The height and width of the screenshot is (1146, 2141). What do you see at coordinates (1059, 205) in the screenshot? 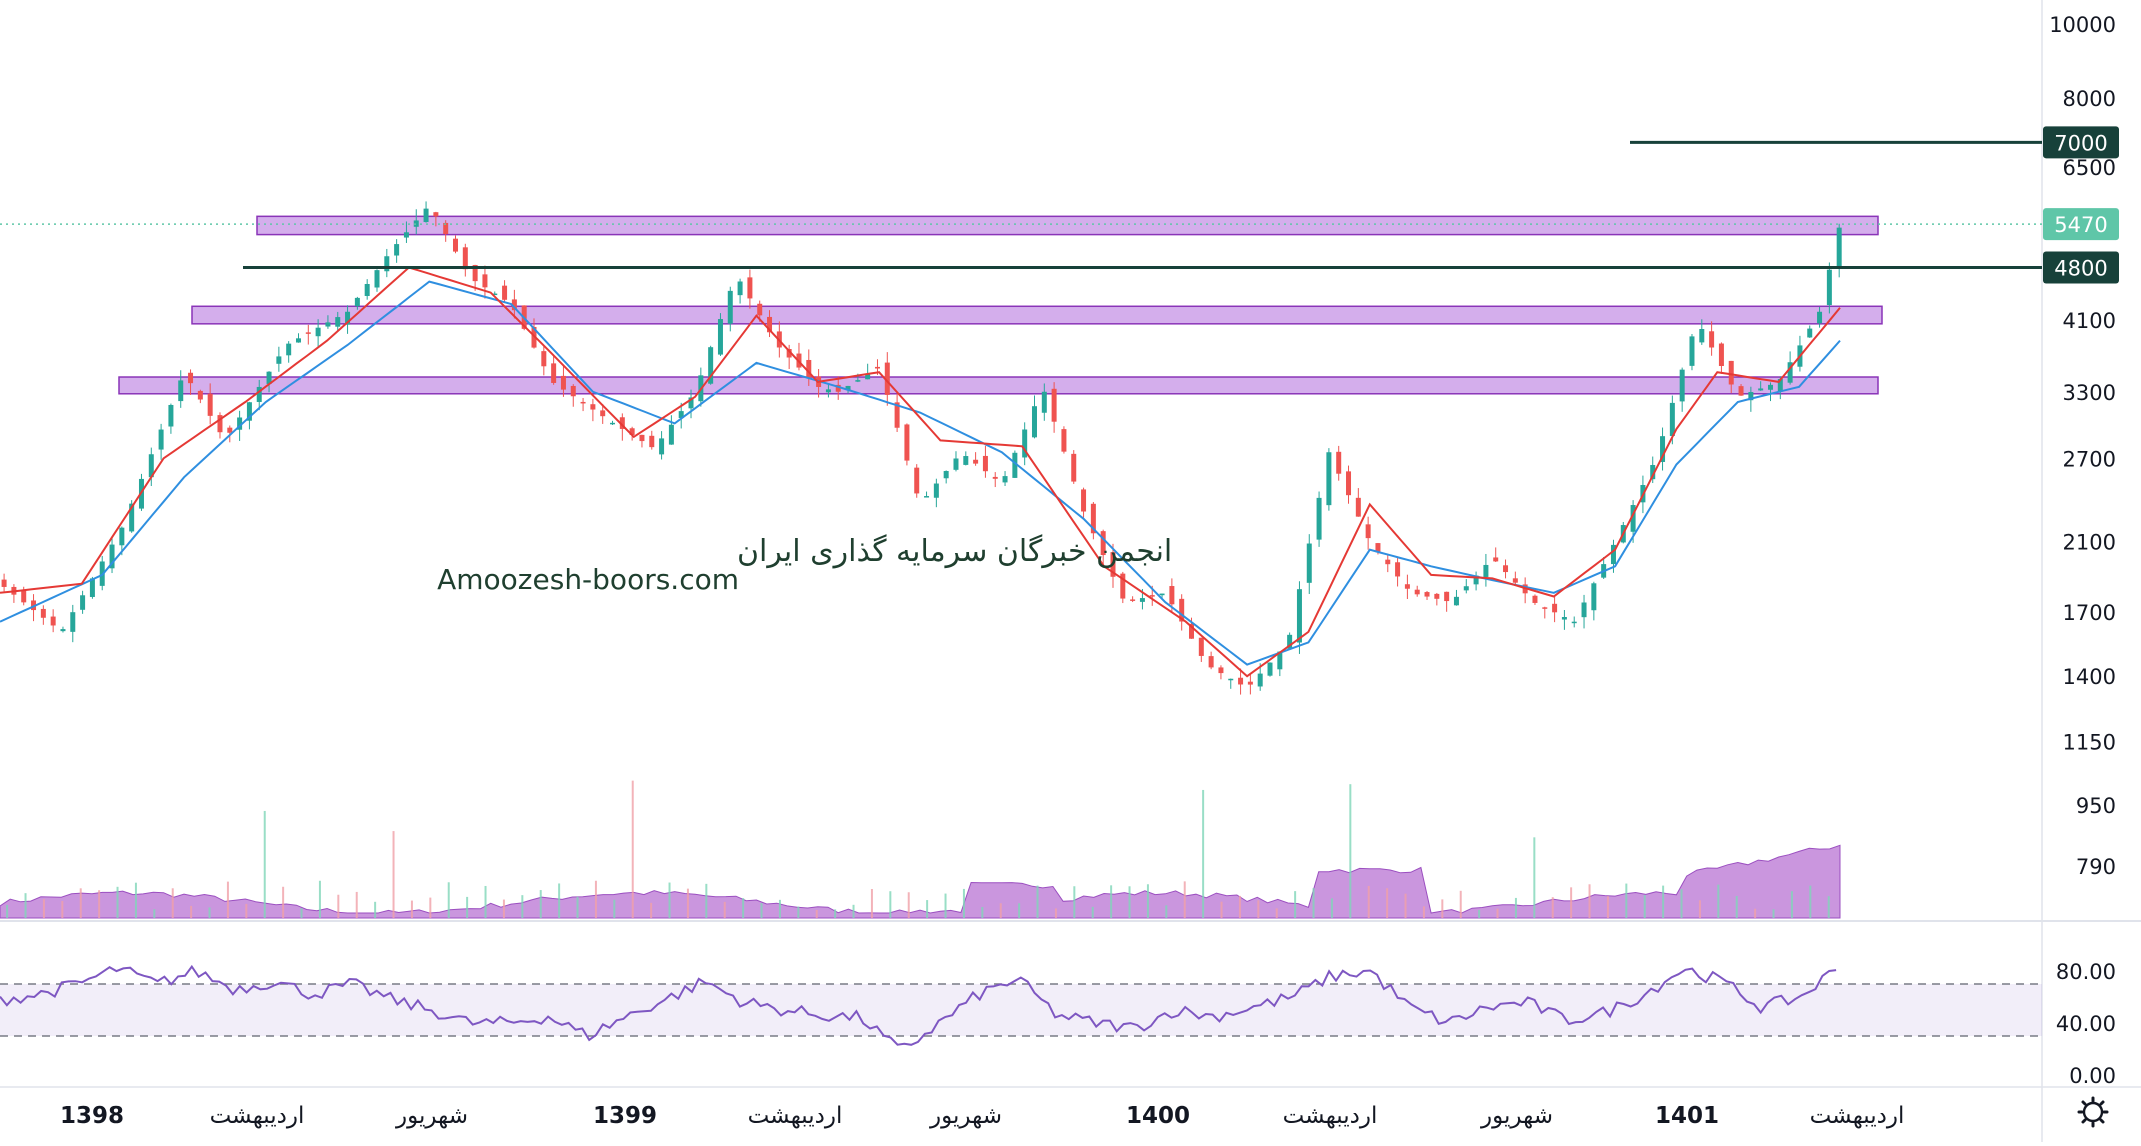
I see `horizontal-levels: 7000 4800 5470` at bounding box center [1059, 205].